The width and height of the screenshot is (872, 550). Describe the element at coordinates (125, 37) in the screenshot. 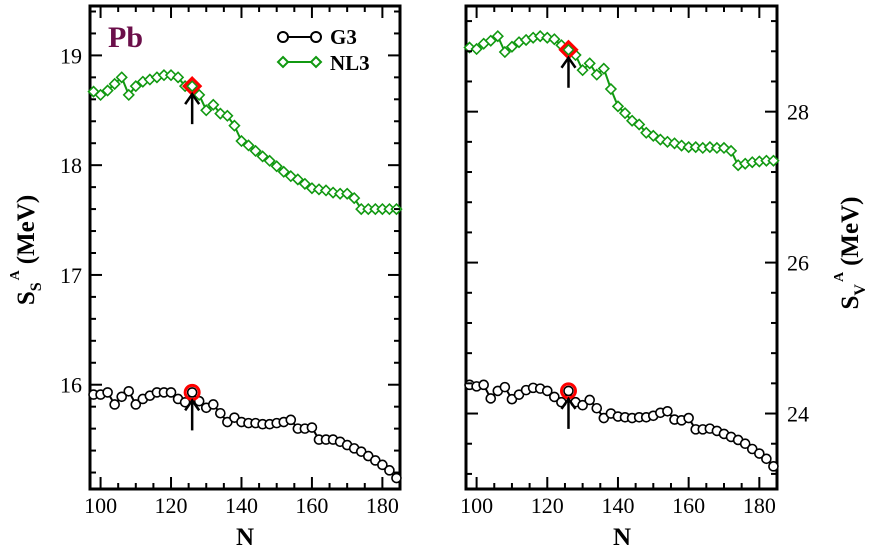

I see `element-label-pb: Pb` at that location.